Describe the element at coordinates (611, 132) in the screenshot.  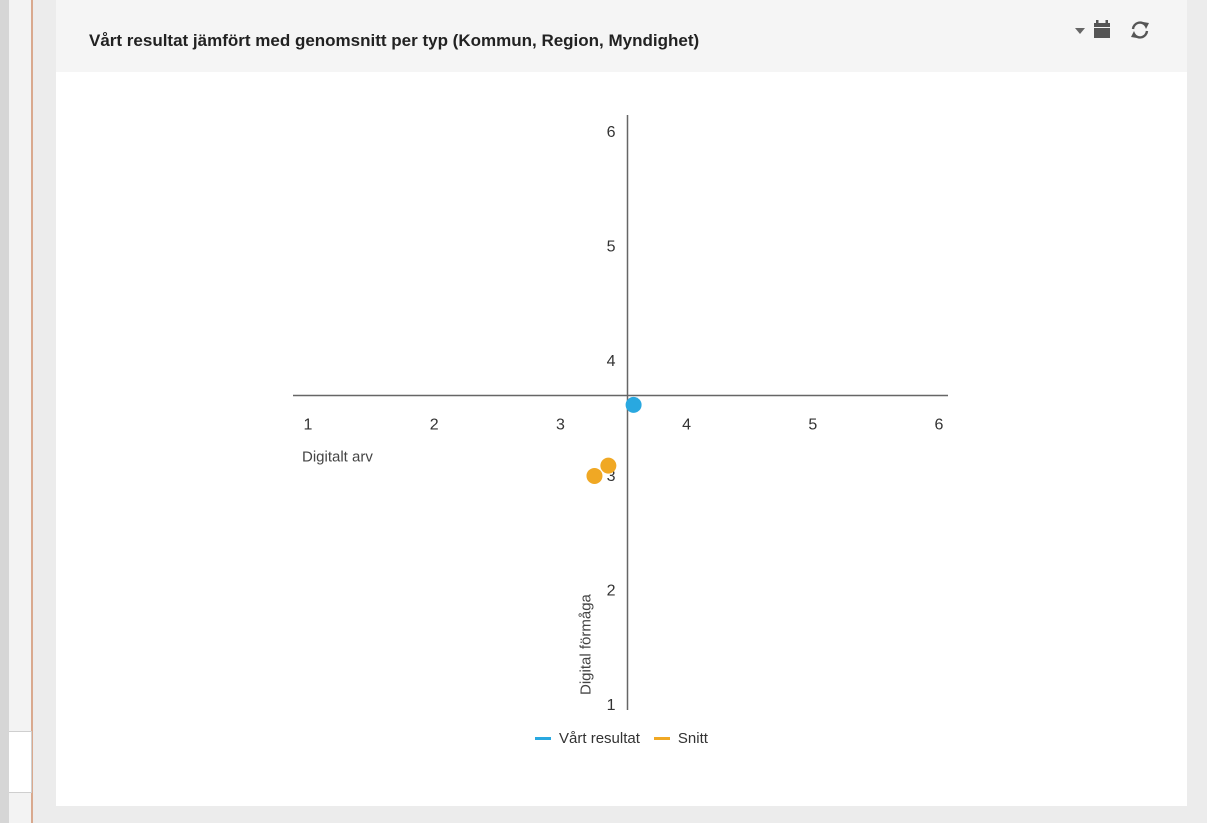
I see `y-tick-label: 6` at that location.